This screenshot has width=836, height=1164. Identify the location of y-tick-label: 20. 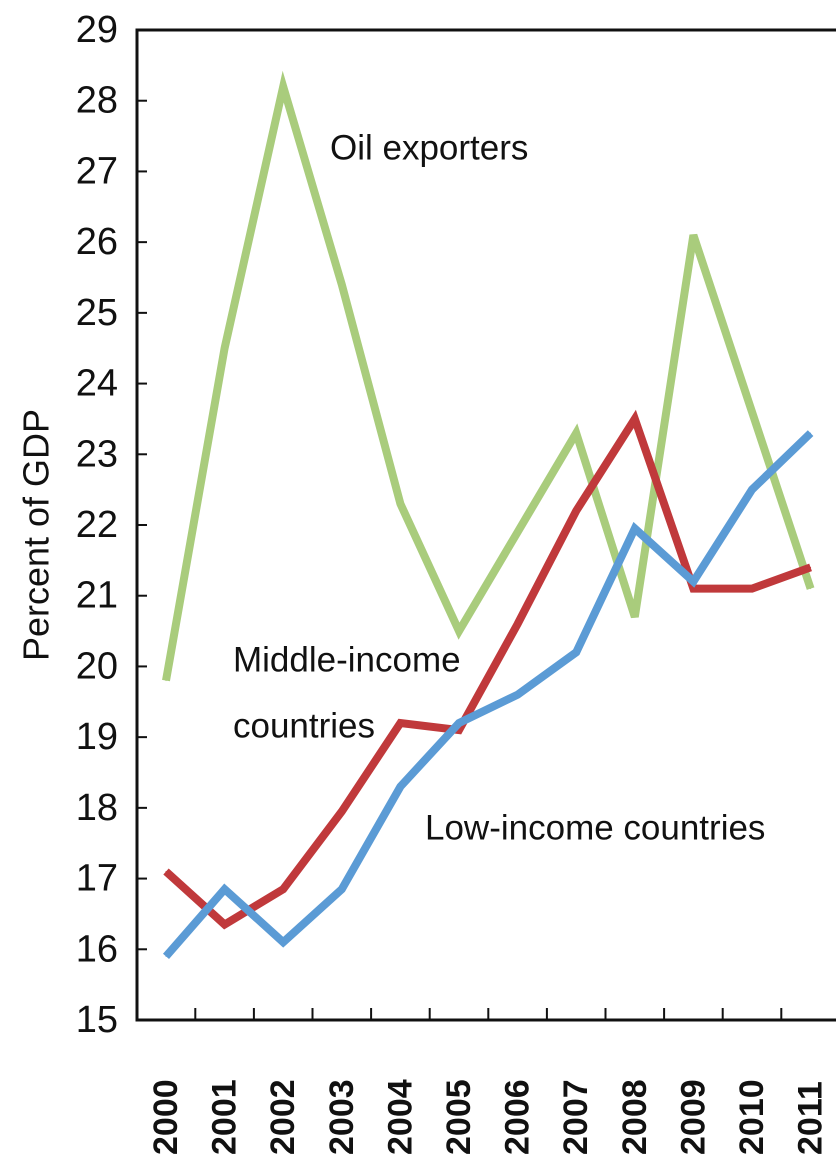
(97, 666).